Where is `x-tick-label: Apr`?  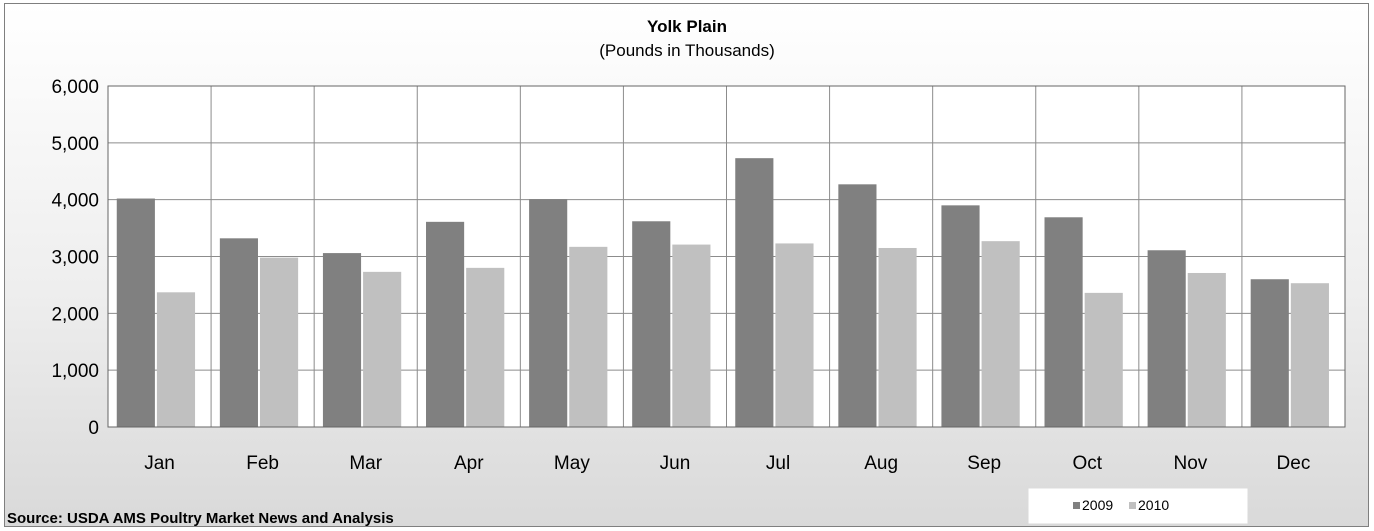 x-tick-label: Apr is located at coordinates (469, 463).